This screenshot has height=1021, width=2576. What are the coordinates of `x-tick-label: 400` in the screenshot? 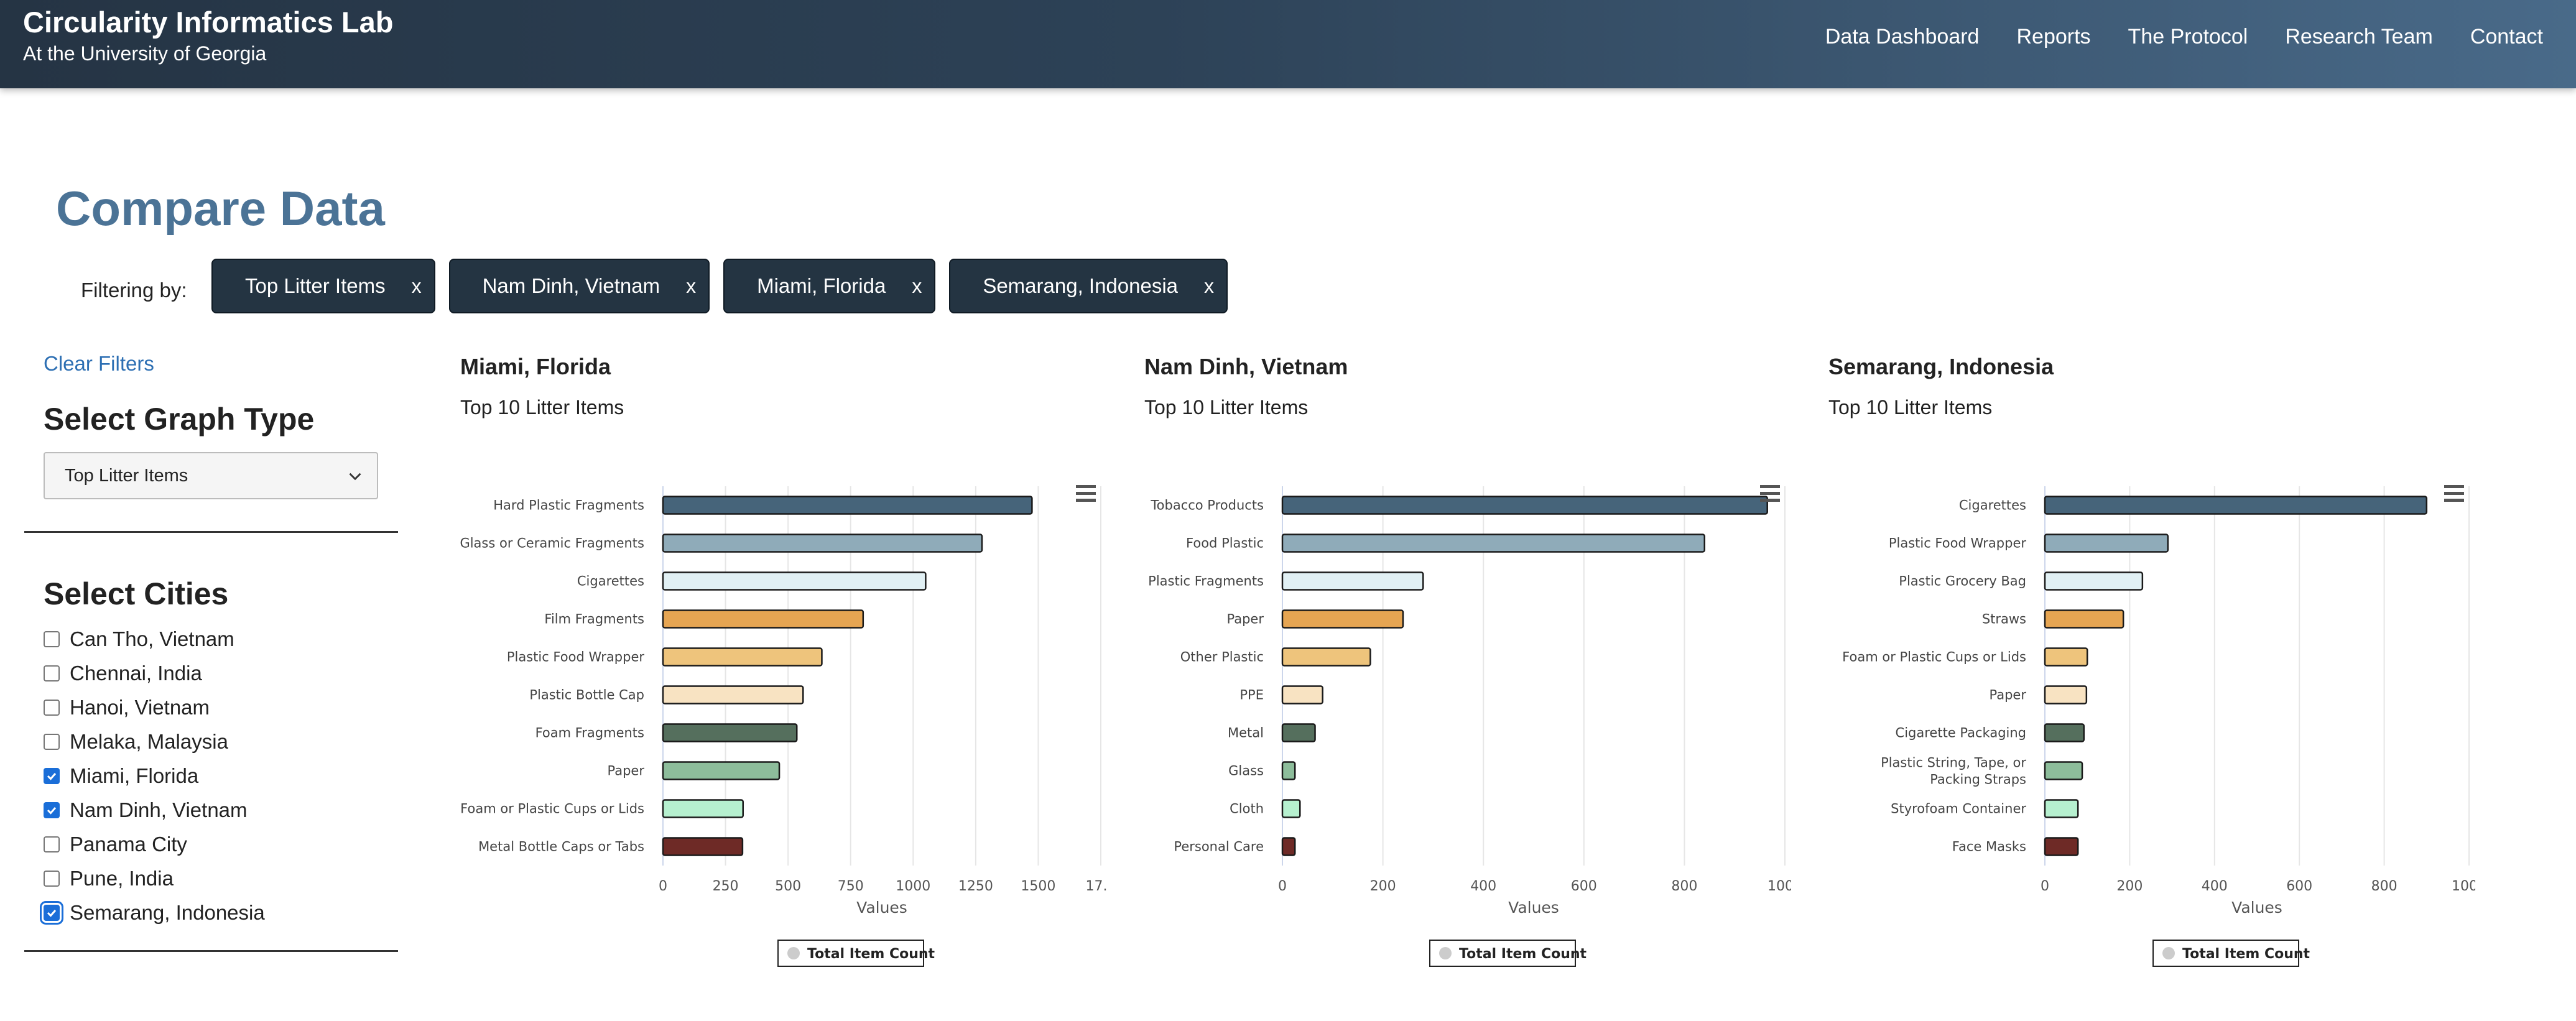 It's located at (1483, 887).